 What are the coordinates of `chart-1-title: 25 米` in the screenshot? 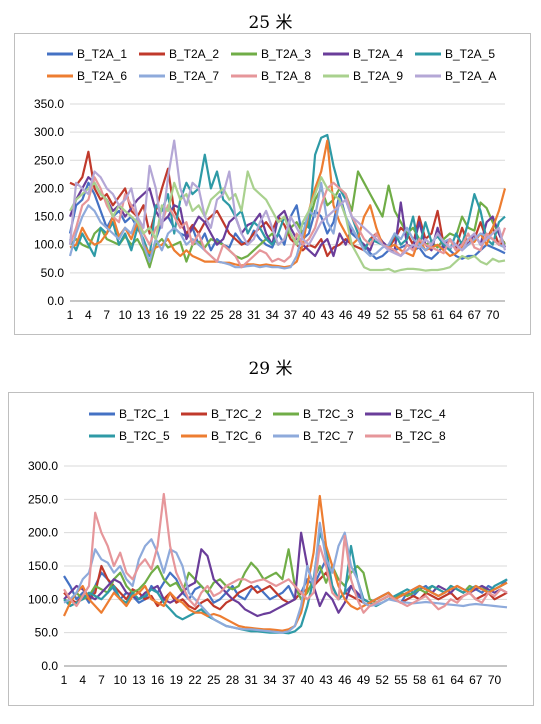 It's located at (270, 23).